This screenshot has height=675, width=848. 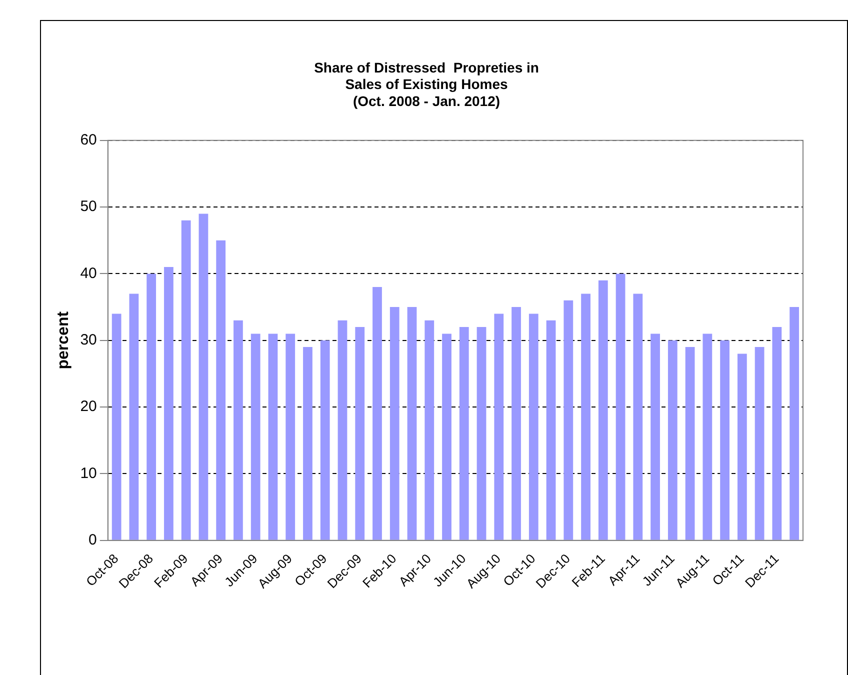 What do you see at coordinates (88, 207) in the screenshot?
I see `y-tick-label: 50` at bounding box center [88, 207].